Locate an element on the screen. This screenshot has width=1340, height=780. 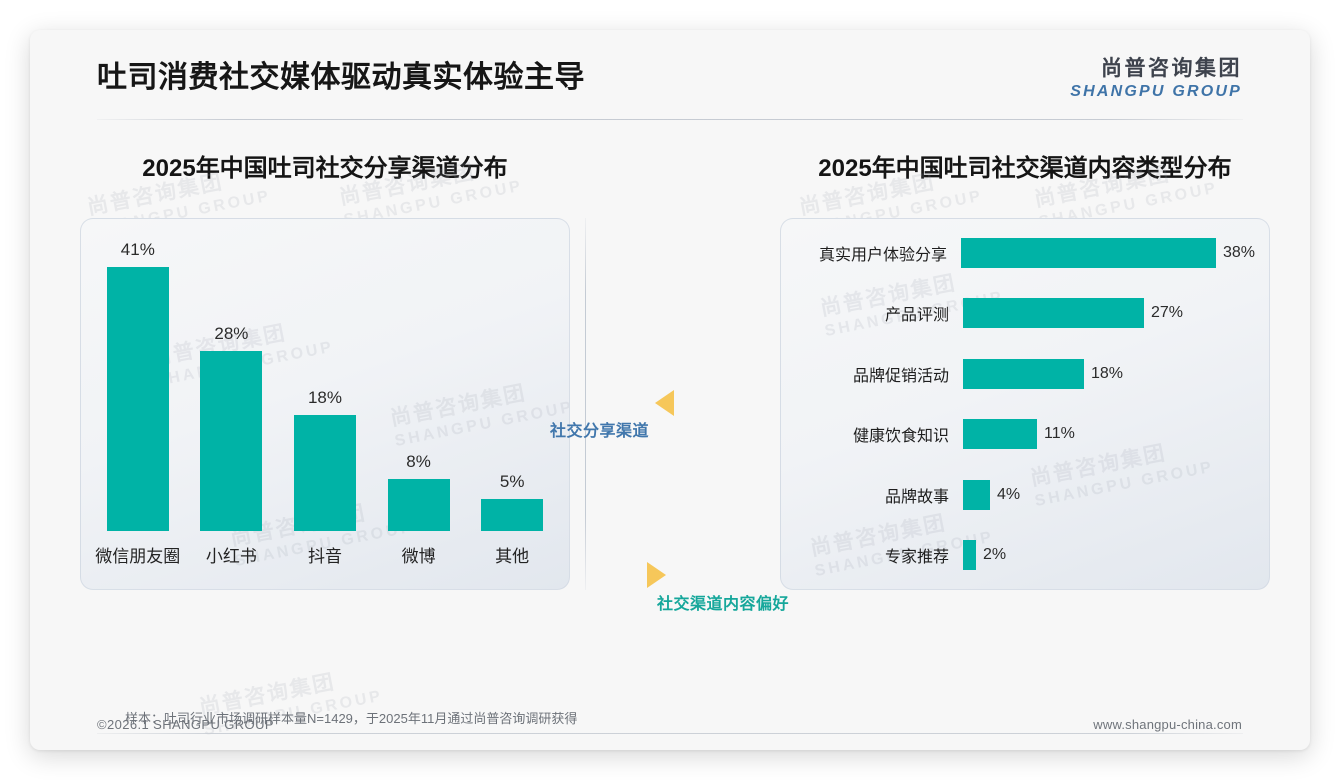
slide-header: 吐司消费社交媒体驱动真实体验主导 尚普咨询集团 SHANGPU GROUP is located at coordinates (670, 74).